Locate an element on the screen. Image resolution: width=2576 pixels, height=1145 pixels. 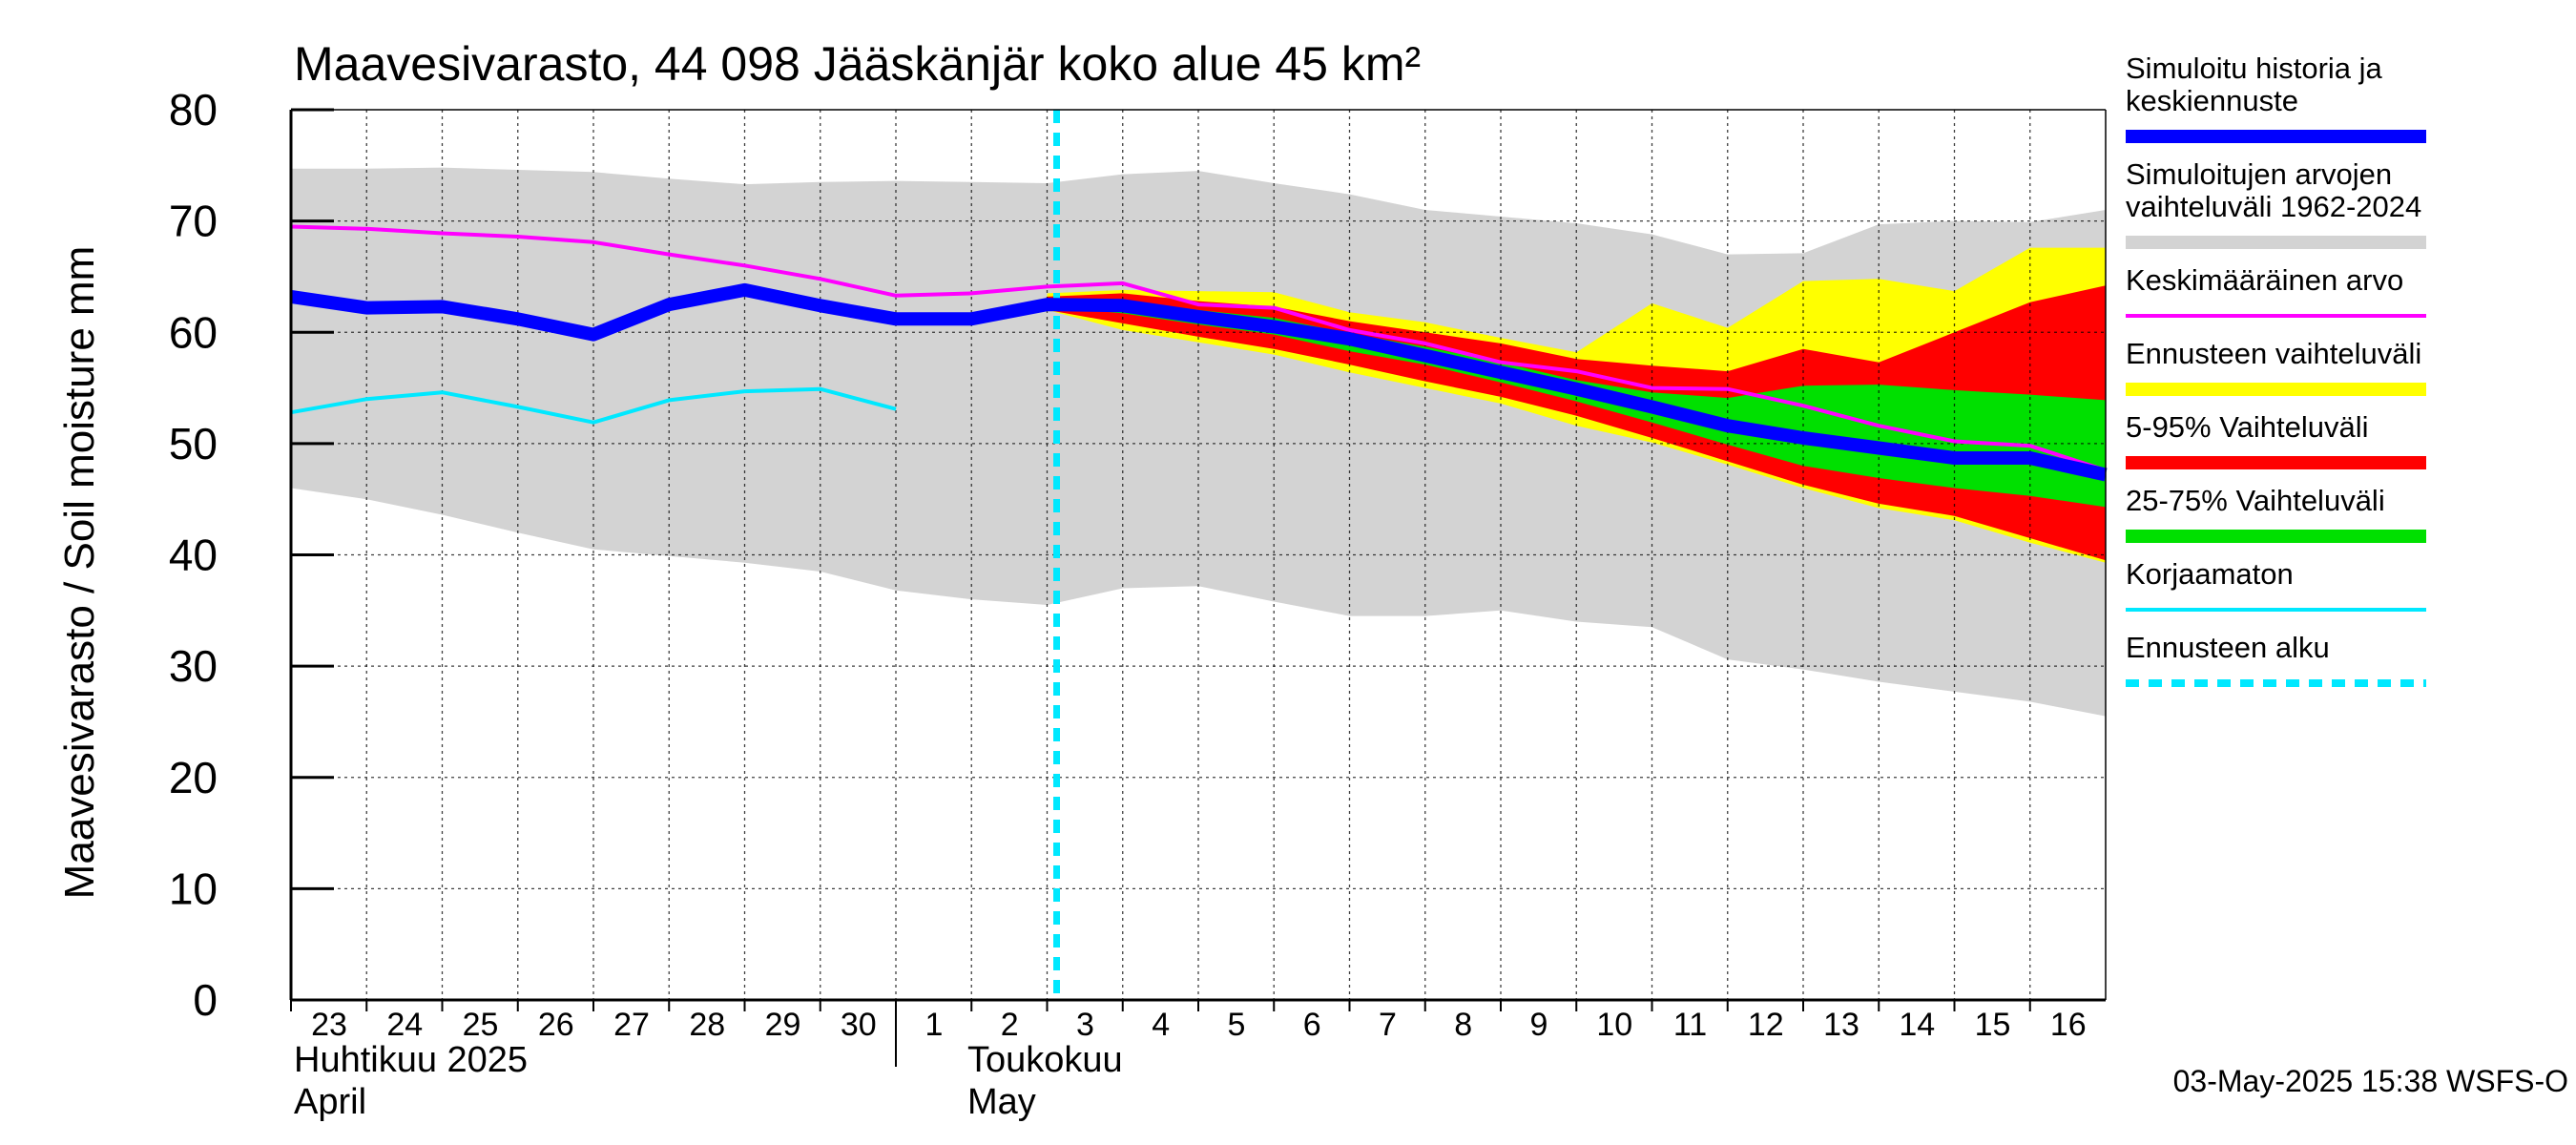
x-tick-label: 5 is located at coordinates (1237, 1025).